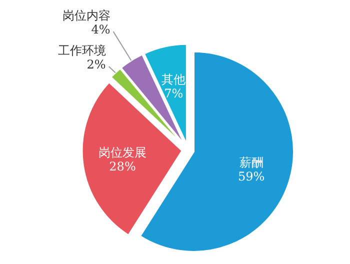 The image size is (350, 264). I want to click on slice-label: 工作环境, so click(82, 51).